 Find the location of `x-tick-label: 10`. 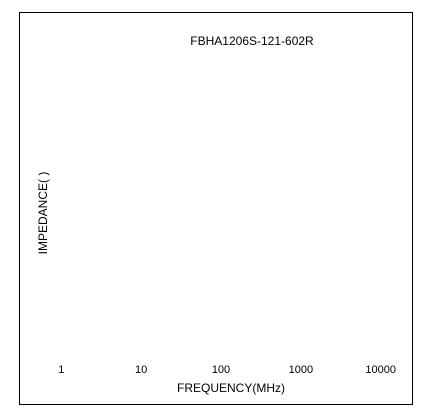

x-tick-label: 10 is located at coordinates (141, 370).